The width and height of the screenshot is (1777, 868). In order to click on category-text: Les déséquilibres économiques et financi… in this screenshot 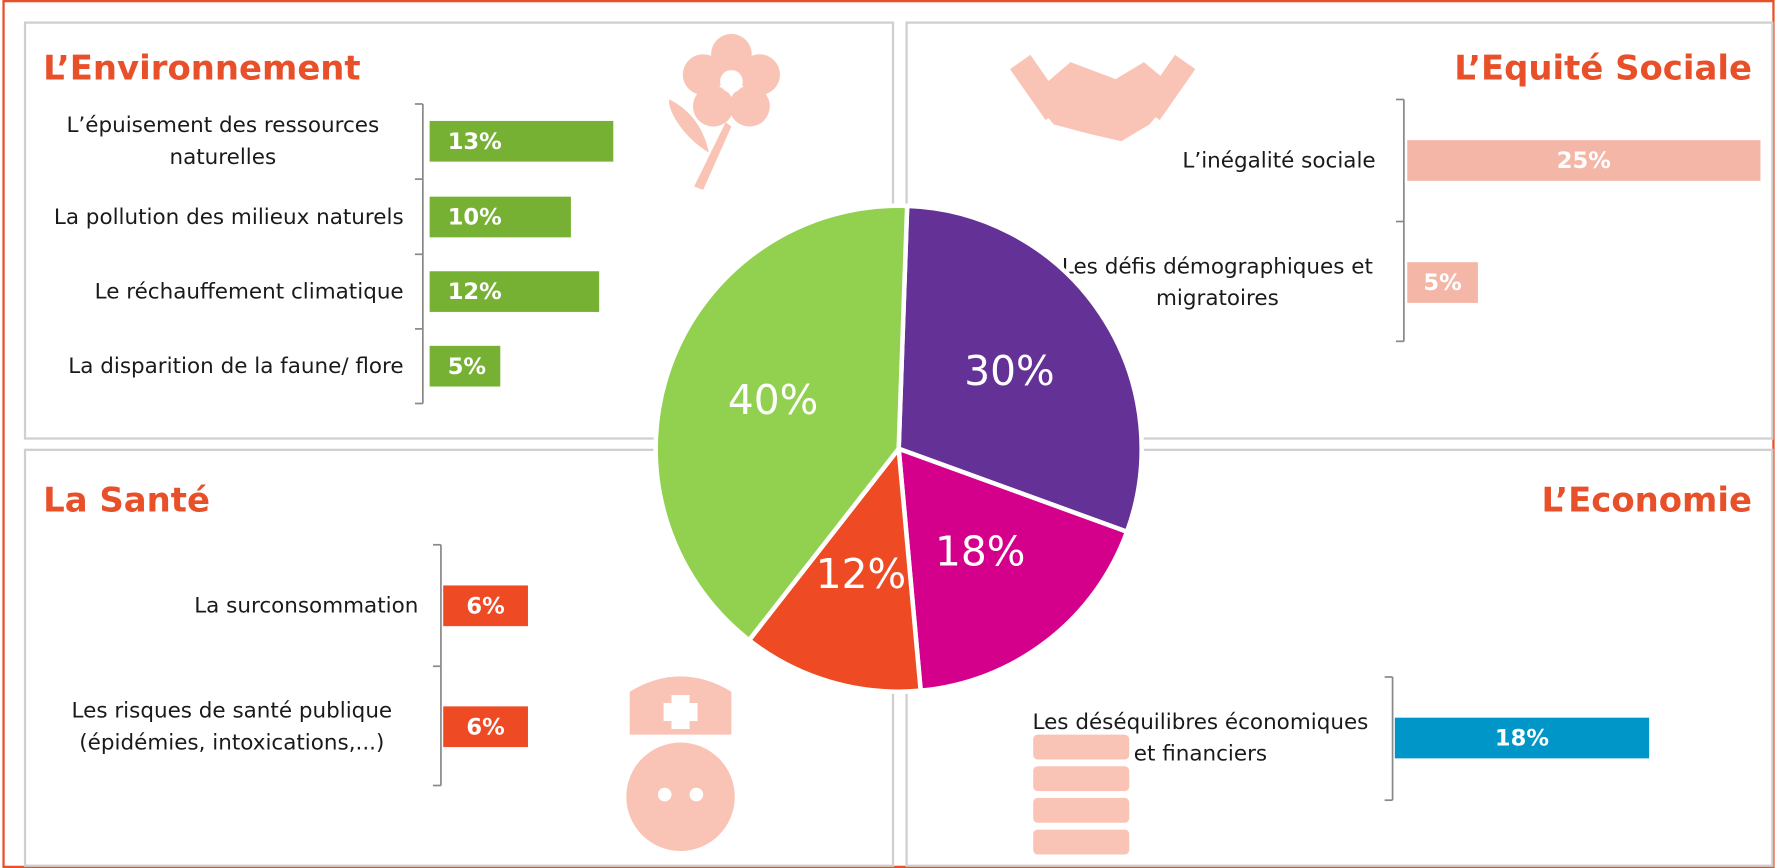, I will do `click(1200, 738)`.